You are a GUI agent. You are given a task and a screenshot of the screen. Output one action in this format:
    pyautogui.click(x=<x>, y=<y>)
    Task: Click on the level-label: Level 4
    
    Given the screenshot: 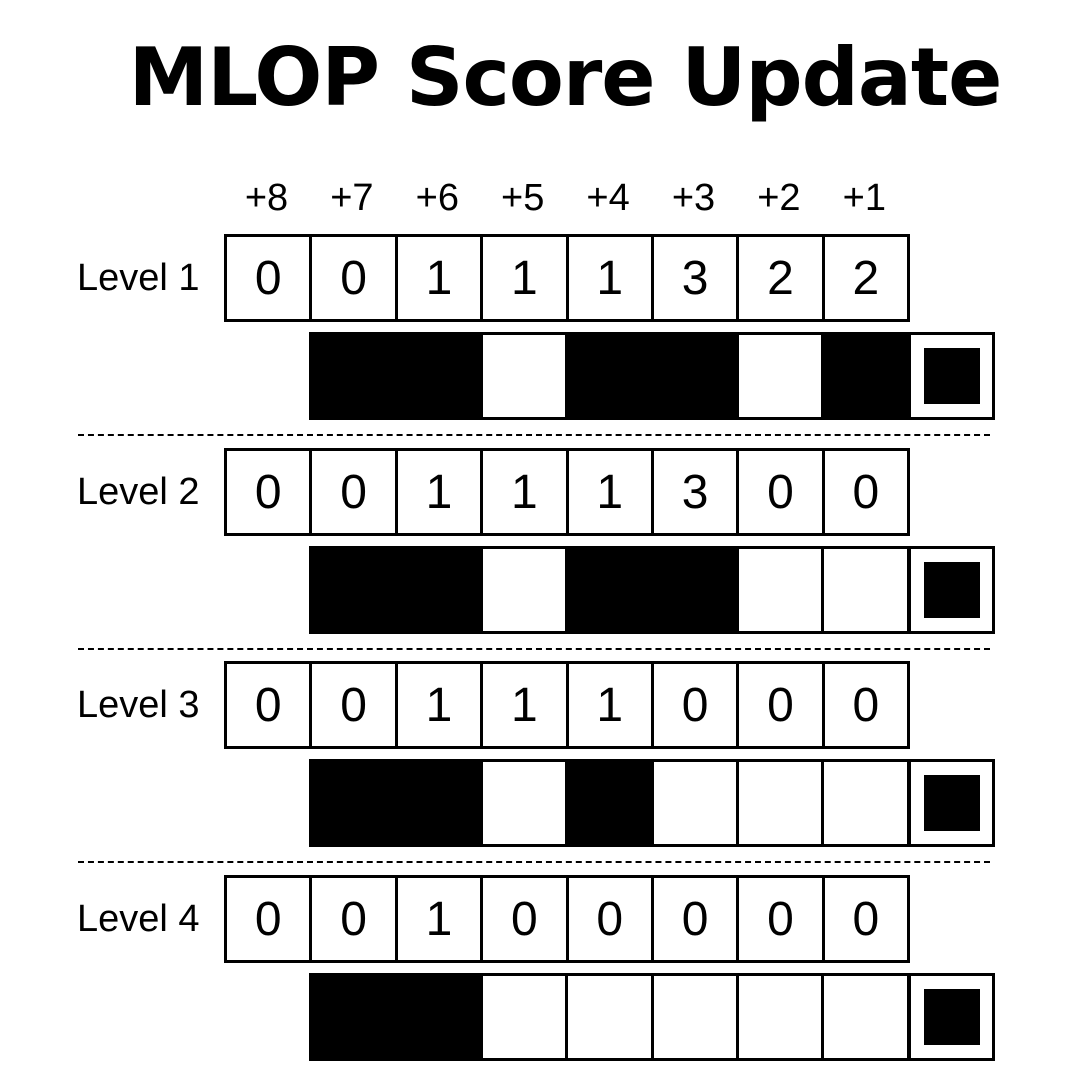 What is the action you would take?
    pyautogui.click(x=138, y=919)
    